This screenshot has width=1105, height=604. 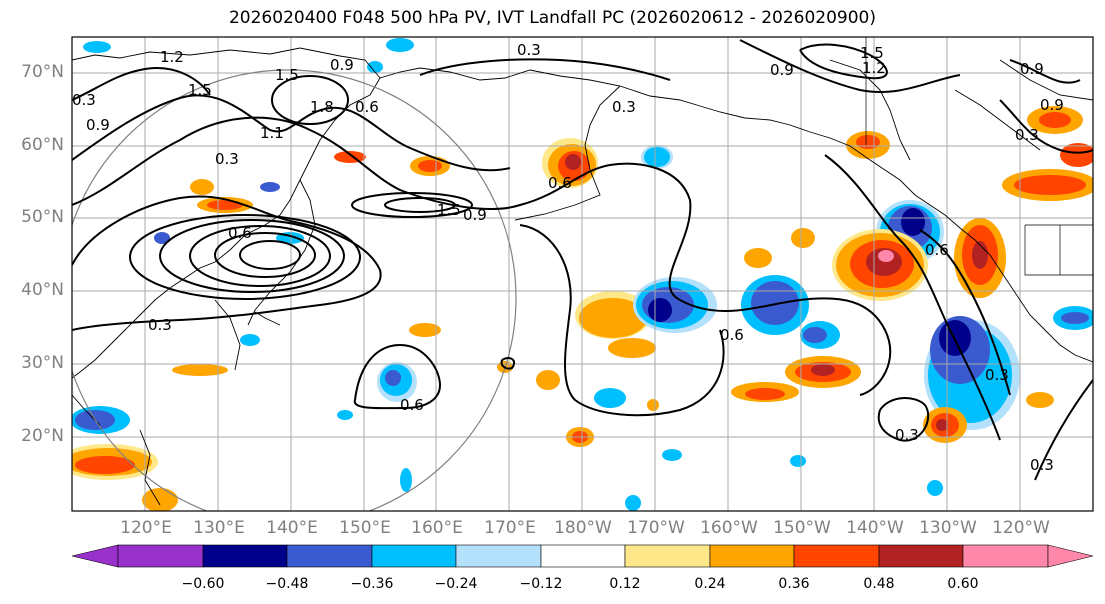 What do you see at coordinates (42, 363) in the screenshot?
I see `lat-label: 30°N` at bounding box center [42, 363].